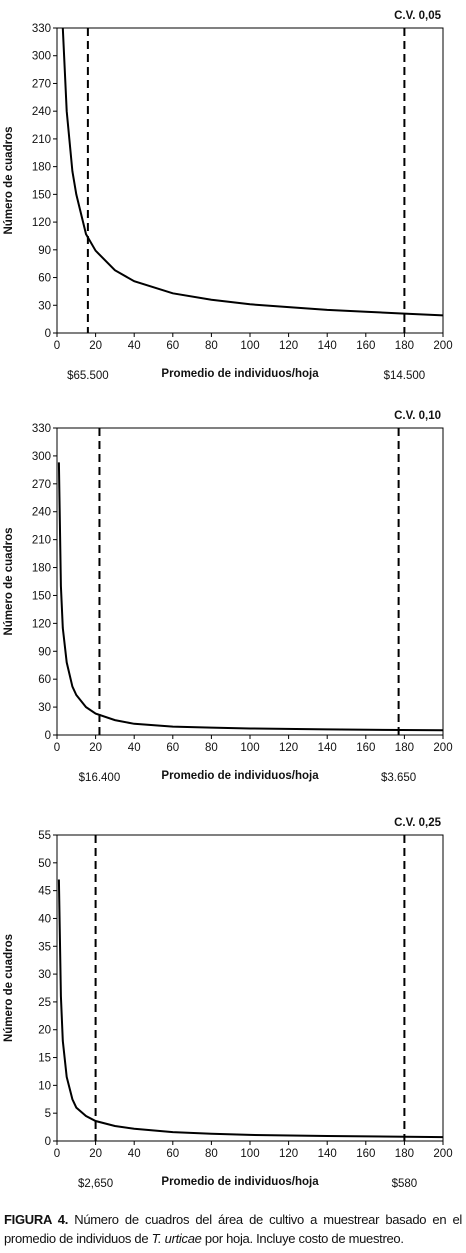 The width and height of the screenshot is (466, 1253). Describe the element at coordinates (100, 778) in the screenshot. I see `cost-label: $16.400` at that location.